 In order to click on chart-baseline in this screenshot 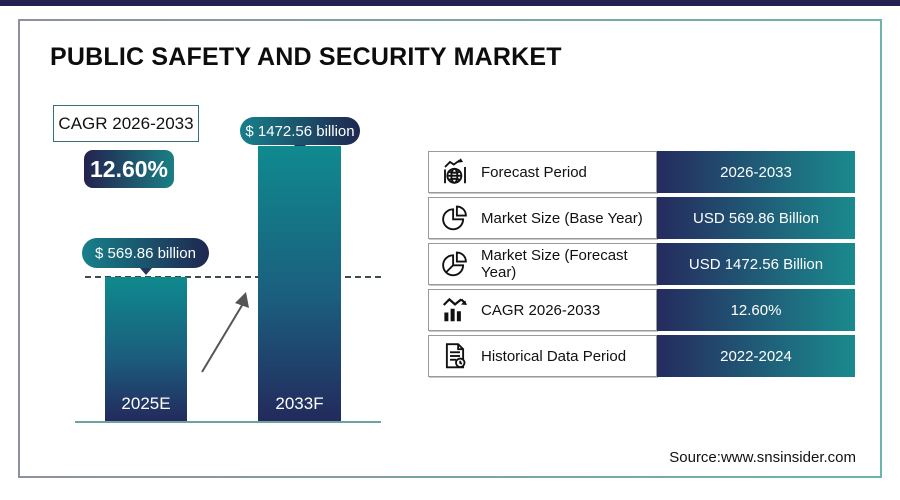, I will do `click(228, 422)`.